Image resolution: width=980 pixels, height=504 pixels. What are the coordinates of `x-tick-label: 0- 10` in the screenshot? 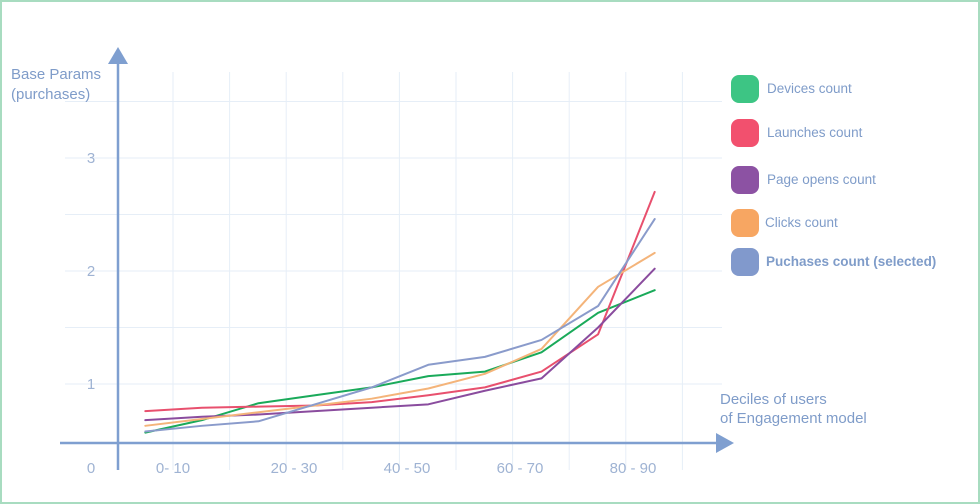 It's located at (173, 468).